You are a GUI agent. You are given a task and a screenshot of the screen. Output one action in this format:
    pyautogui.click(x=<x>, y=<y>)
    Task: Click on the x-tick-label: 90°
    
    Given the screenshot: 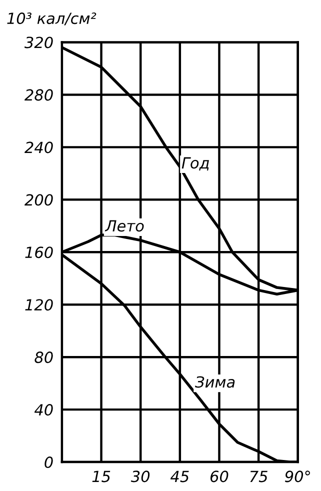 What is the action you would take?
    pyautogui.click(x=297, y=476)
    